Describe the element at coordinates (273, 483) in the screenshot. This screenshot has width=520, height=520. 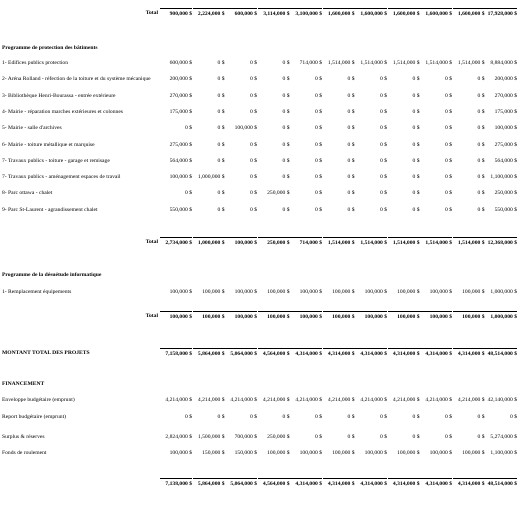
I see `cell: 4,564,000 $` at that location.